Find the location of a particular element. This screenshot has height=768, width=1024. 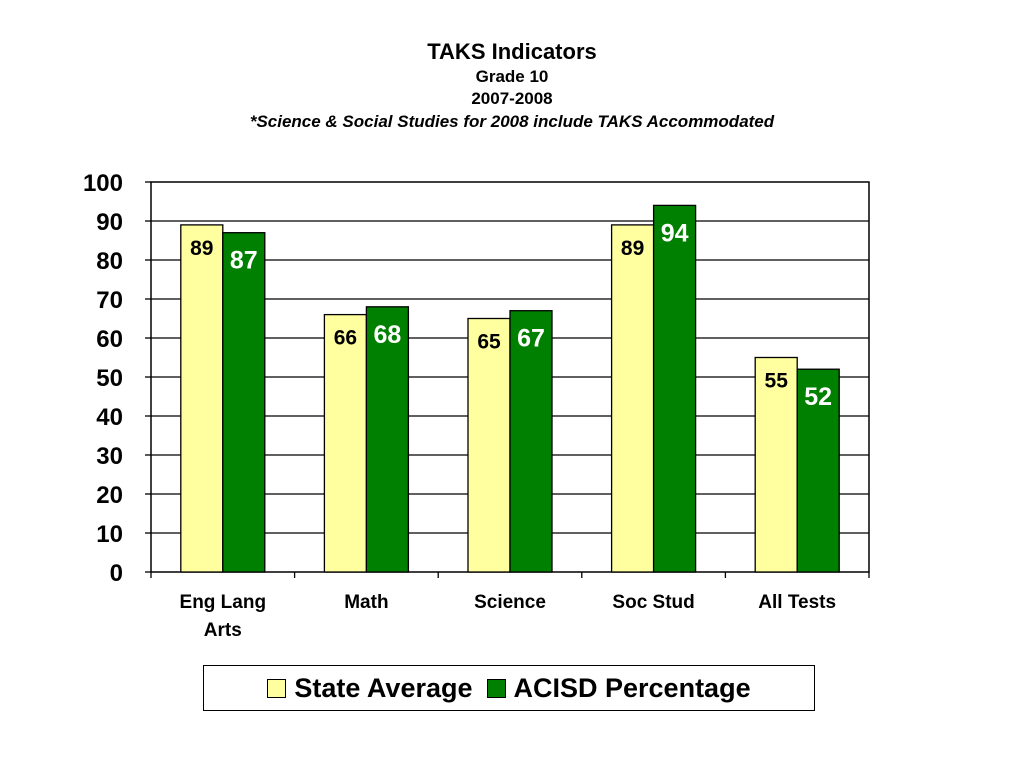

data-label-acisd-percentage: 68 is located at coordinates (387, 335).